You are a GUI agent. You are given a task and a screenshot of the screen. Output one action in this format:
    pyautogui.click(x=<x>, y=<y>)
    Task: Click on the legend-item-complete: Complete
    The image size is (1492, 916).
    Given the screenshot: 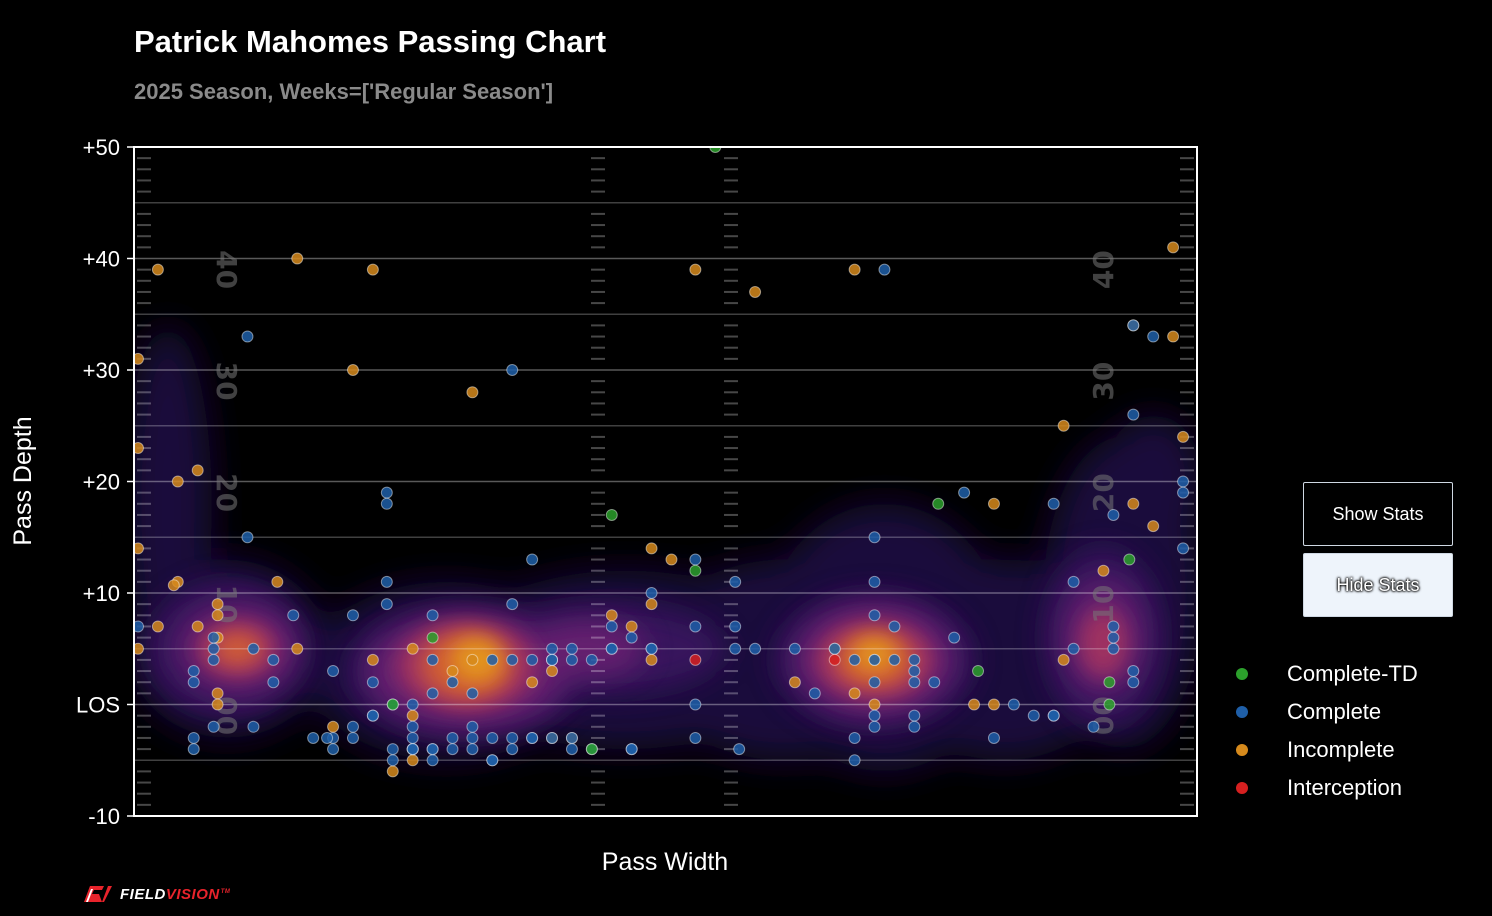 What is the action you would take?
    pyautogui.click(x=1327, y=712)
    